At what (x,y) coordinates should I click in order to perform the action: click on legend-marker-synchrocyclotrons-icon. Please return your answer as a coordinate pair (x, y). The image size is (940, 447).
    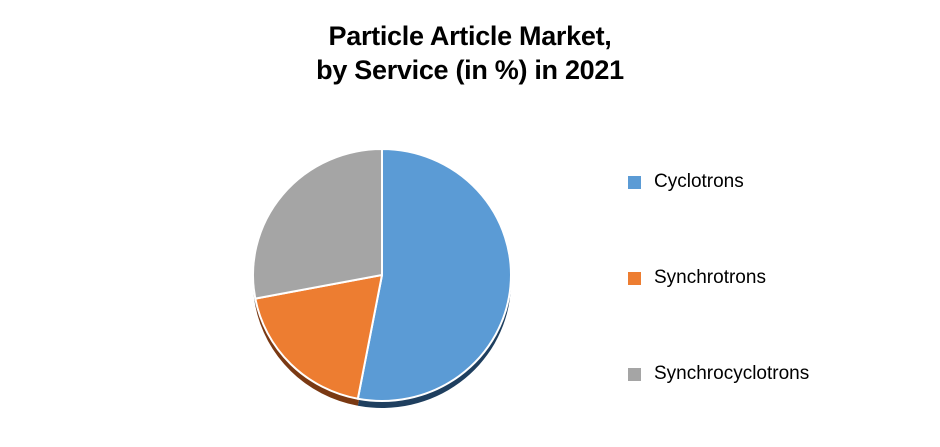
    Looking at the image, I should click on (634, 374).